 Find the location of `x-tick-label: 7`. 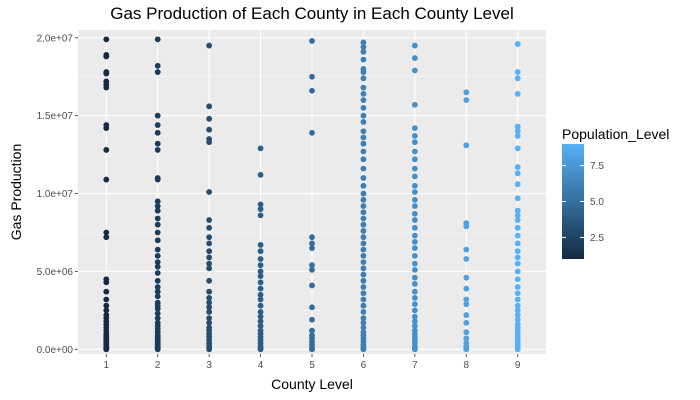

x-tick-label: 7 is located at coordinates (415, 365).